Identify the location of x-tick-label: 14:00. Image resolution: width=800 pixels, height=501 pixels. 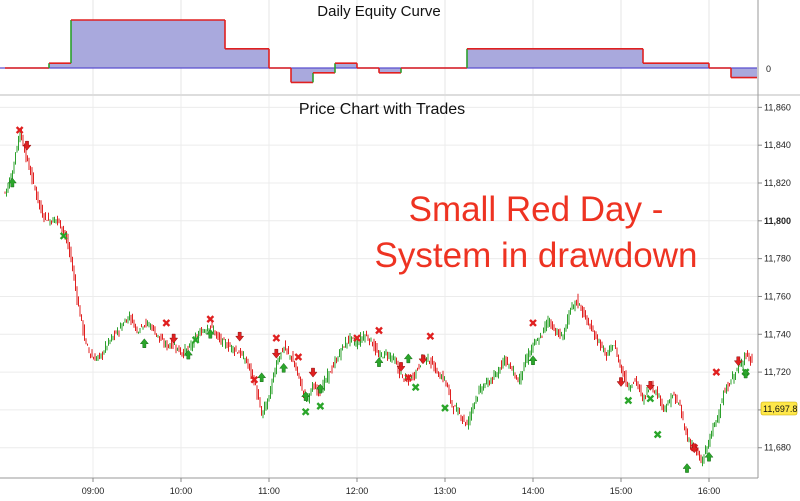
(533, 491).